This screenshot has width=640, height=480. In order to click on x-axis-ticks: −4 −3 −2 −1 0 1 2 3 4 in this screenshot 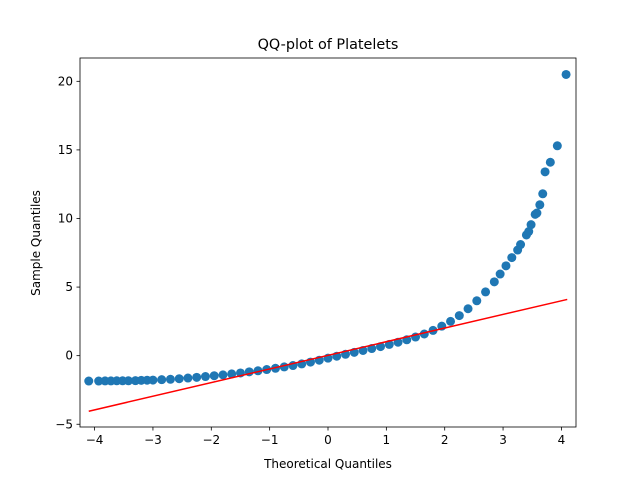, I will do `click(325, 437)`.